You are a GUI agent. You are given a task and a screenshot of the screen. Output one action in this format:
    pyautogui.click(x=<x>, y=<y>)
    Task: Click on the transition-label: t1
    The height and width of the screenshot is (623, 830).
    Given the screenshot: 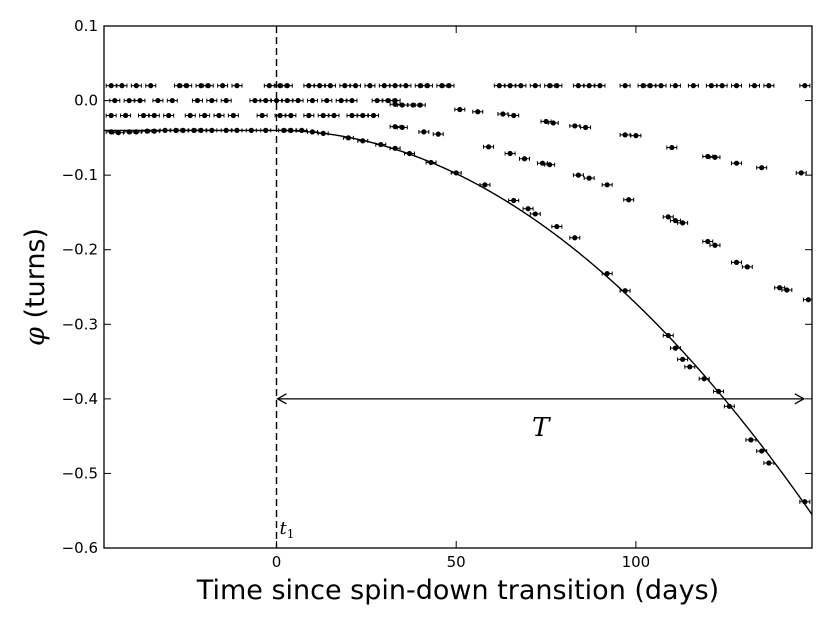 What is the action you would take?
    pyautogui.click(x=287, y=529)
    